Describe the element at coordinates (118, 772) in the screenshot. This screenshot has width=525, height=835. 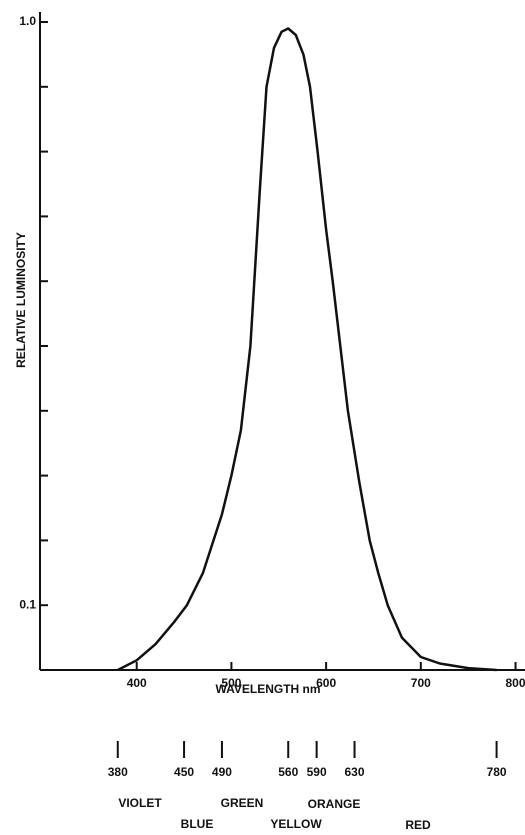
I see `wavelength-label: 380` at that location.